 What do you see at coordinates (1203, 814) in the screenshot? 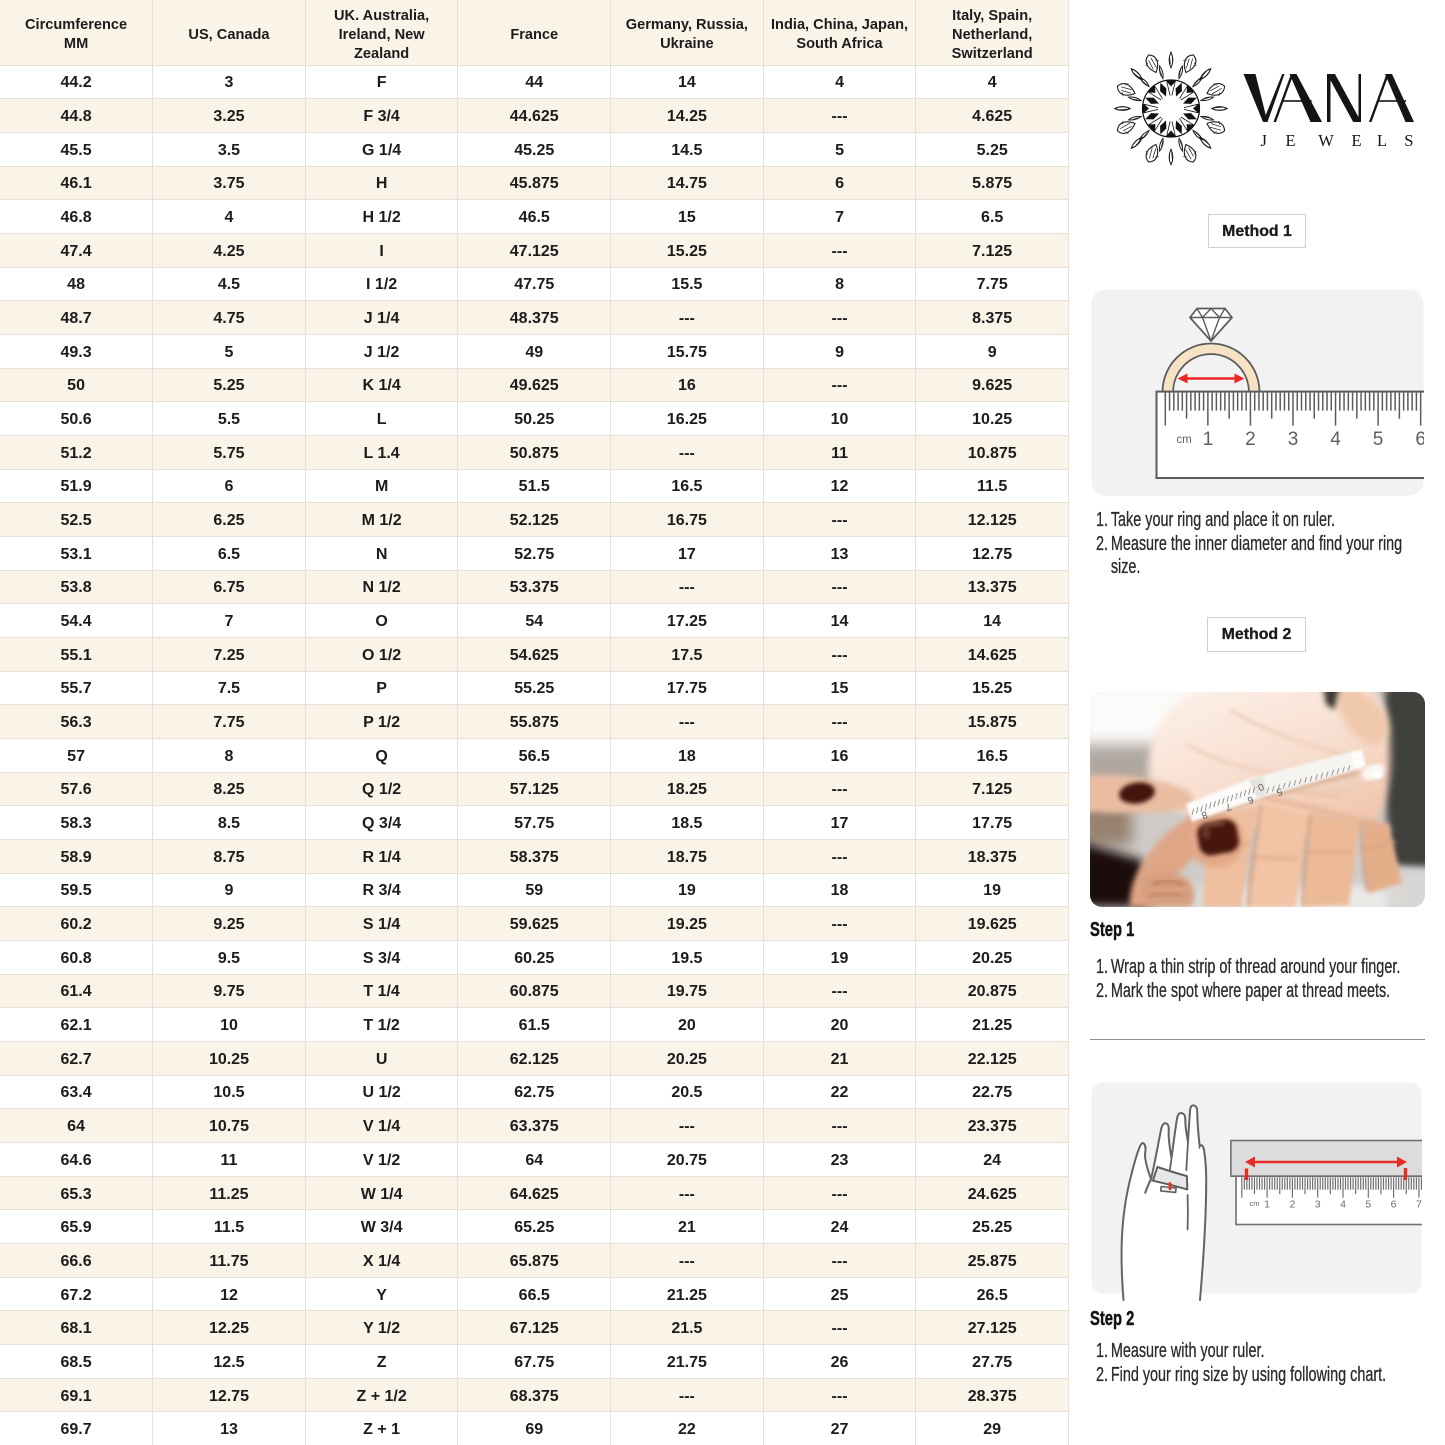
I see `svg-text: 8` at bounding box center [1203, 814].